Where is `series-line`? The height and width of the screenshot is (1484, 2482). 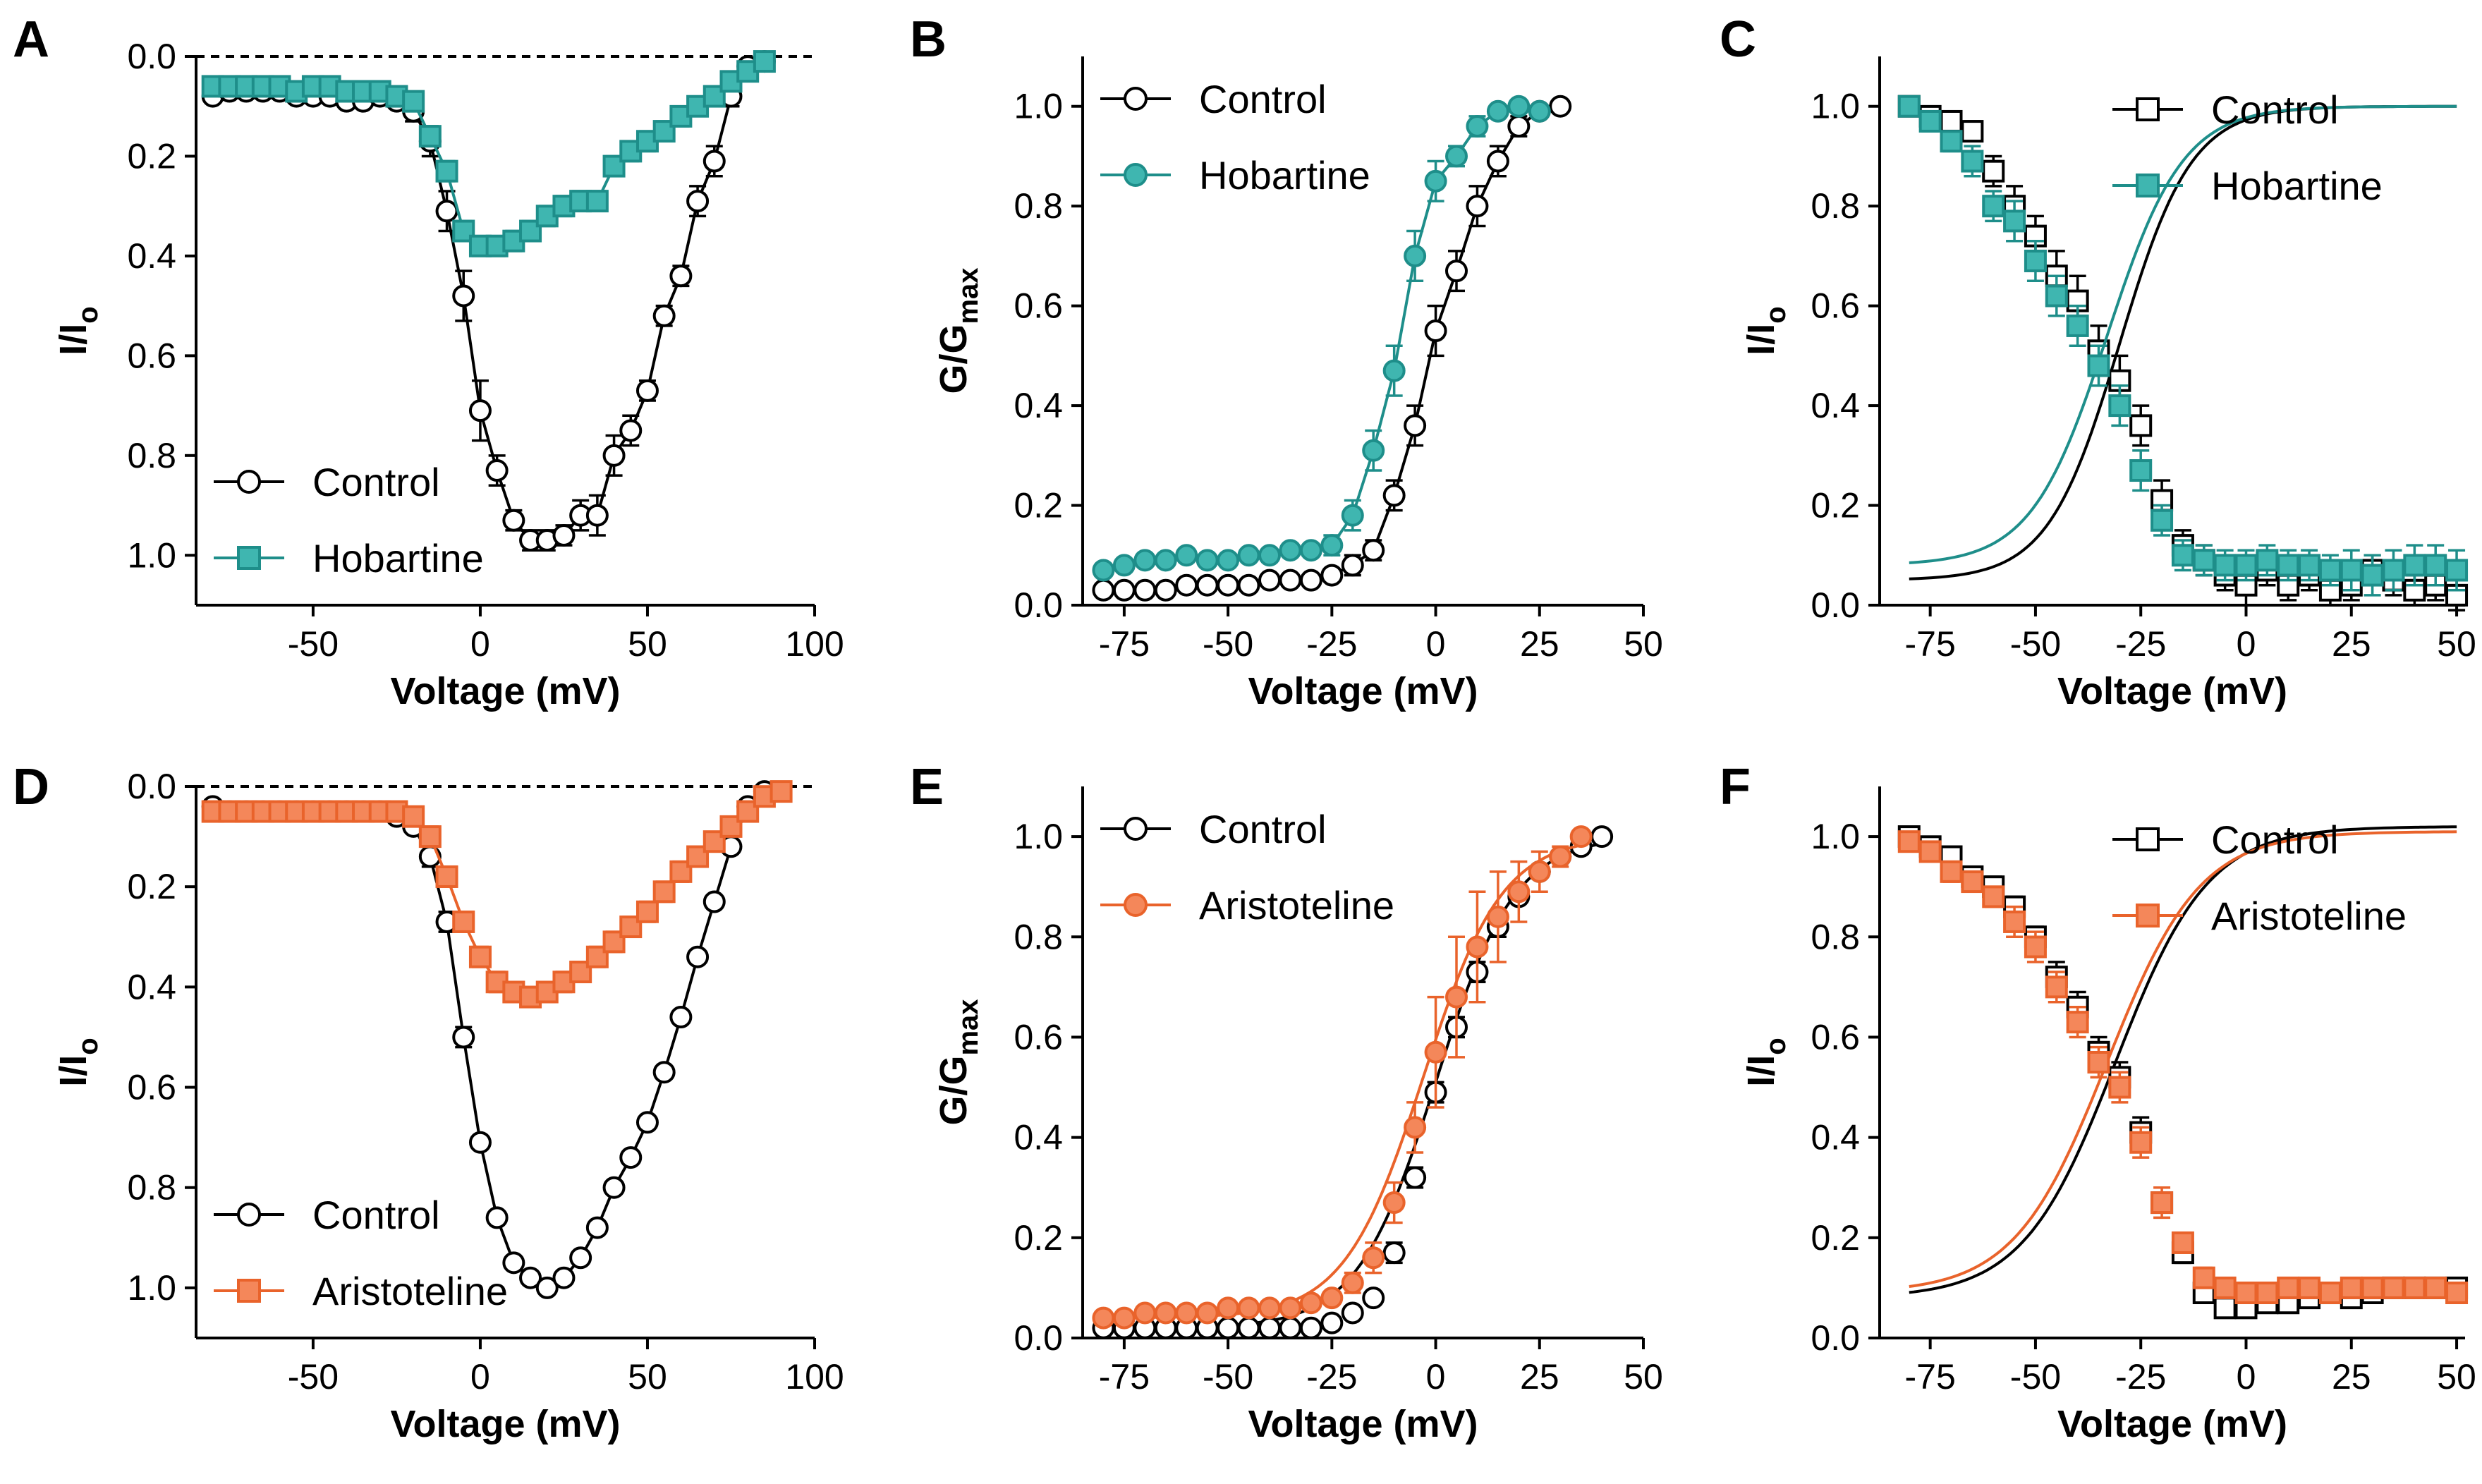
series-line is located at coordinates (2183, 334).